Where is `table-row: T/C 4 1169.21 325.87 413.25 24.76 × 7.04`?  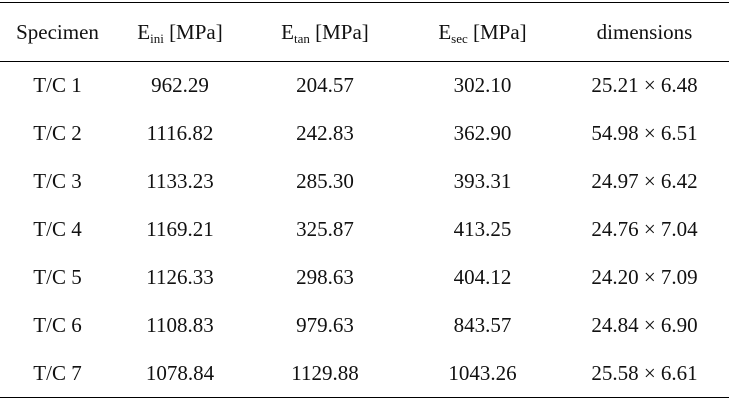
table-row: T/C 4 1169.21 325.87 413.25 24.76 × 7.04 is located at coordinates (364, 230).